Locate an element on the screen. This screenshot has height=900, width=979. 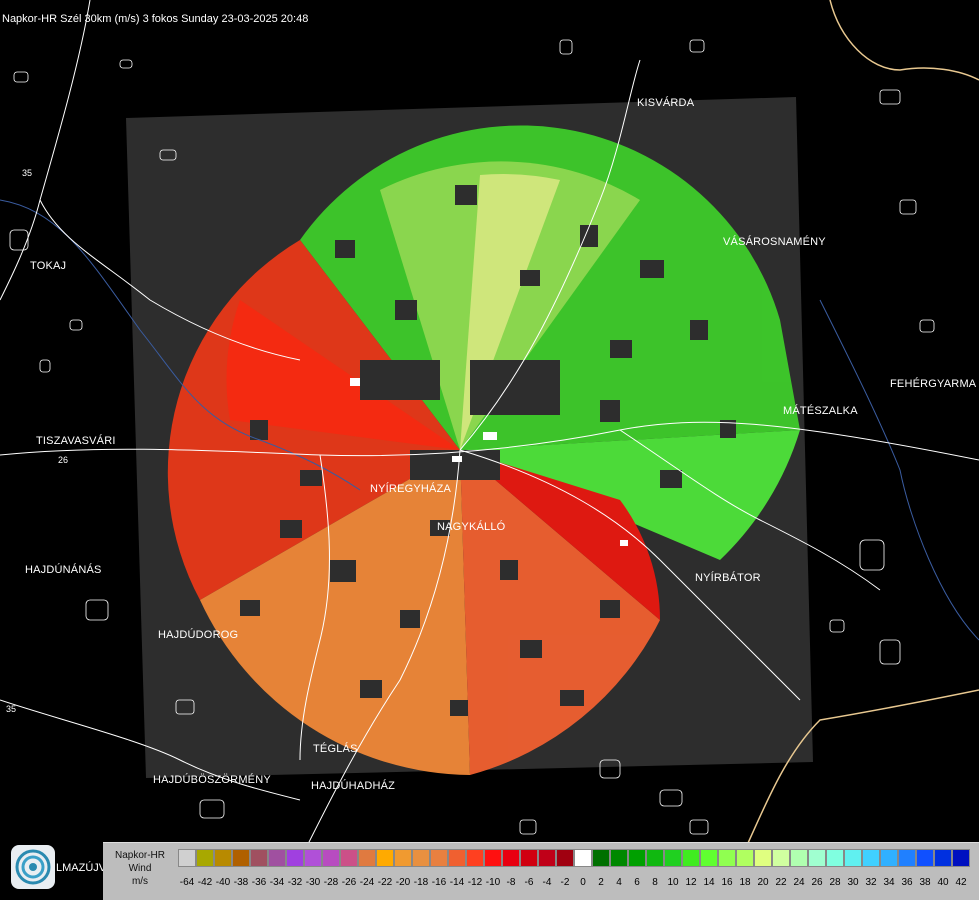
legend-swatches is located at coordinates (574, 859).